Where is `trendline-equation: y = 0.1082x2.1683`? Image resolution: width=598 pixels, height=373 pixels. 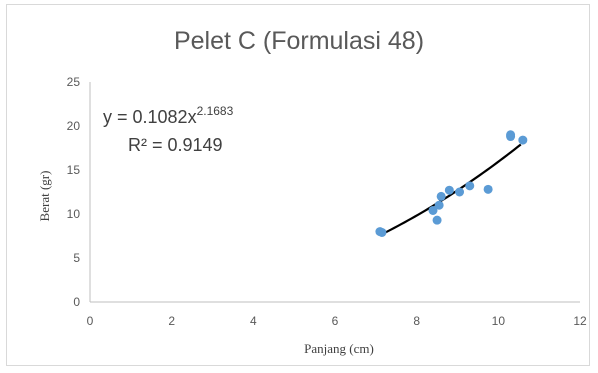
trendline-equation: y = 0.1082x2.1683 is located at coordinates (168, 115).